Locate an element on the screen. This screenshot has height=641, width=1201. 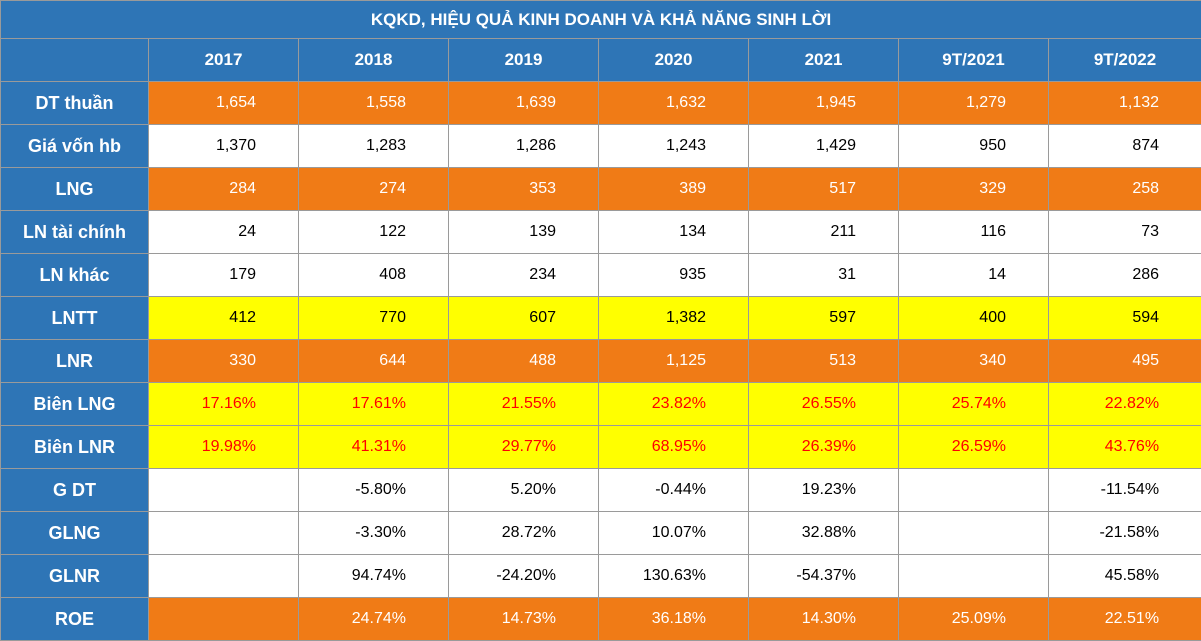
table-cell: 340 is located at coordinates (974, 361).